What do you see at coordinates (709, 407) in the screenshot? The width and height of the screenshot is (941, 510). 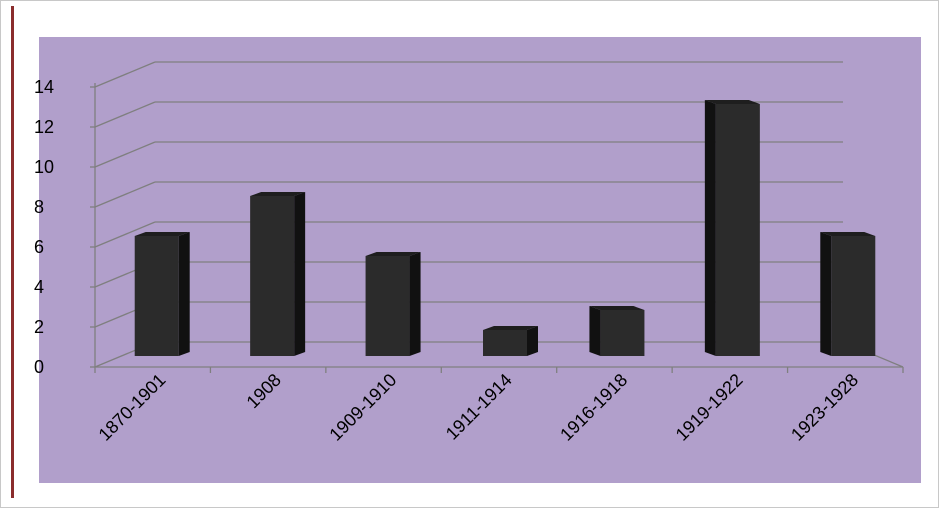 I see `x-tick-label: 1919-1922` at bounding box center [709, 407].